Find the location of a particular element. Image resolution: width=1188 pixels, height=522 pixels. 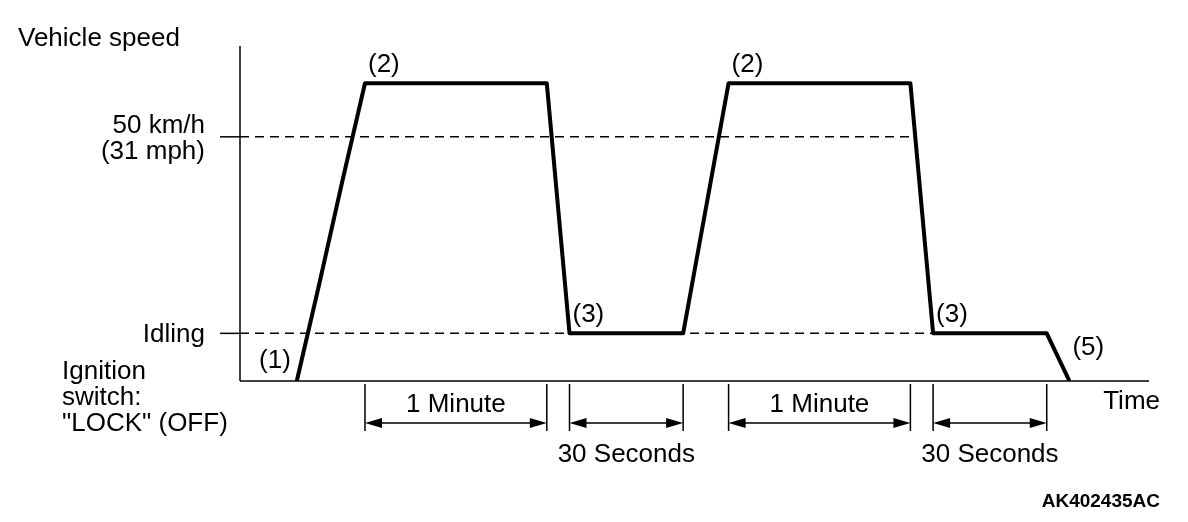

text: AK402435AC is located at coordinates (1101, 500).